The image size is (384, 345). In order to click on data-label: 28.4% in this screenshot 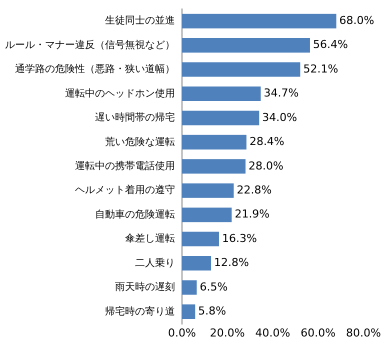, I will do `click(266, 141)`.